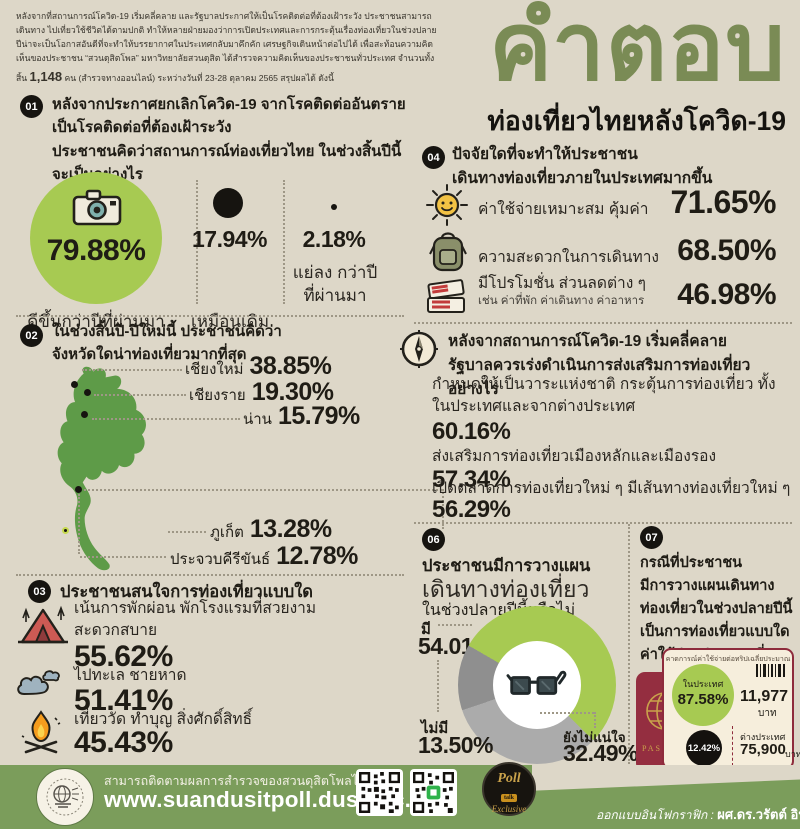 Image resolution: width=800 pixels, height=829 pixels. Describe the element at coordinates (562, 283) in the screenshot. I see `factor-3-label: มีโปรโมชั่น ส่วนลดต่าง ๆ` at that location.